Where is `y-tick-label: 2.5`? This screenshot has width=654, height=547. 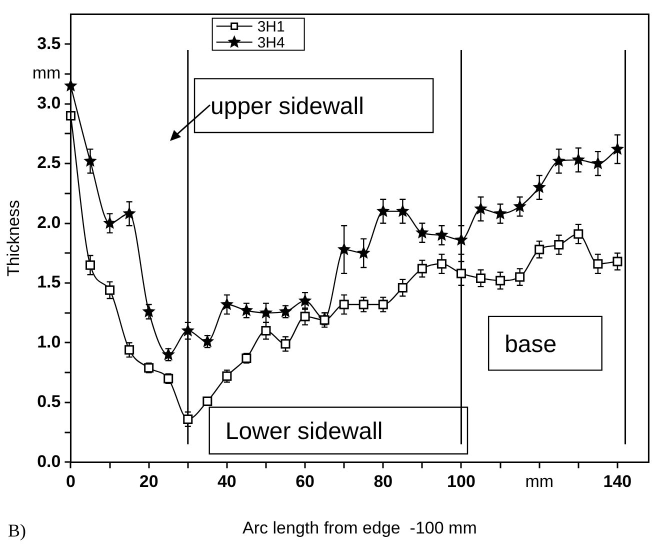
y-tick-label: 2.5 is located at coordinates (49, 162).